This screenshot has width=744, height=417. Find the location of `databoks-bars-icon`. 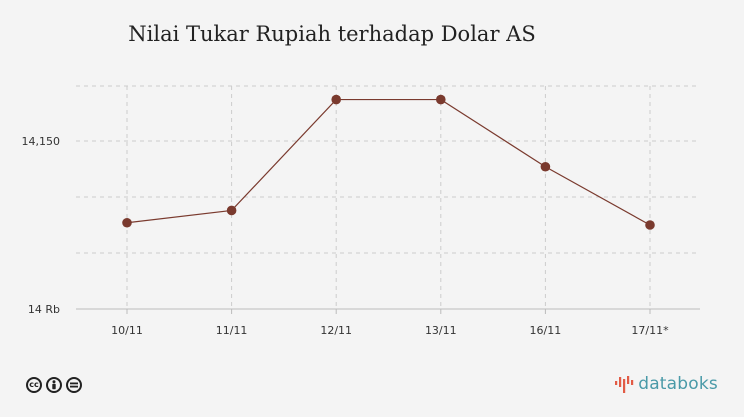

databoks-bars-icon is located at coordinates (624, 384).